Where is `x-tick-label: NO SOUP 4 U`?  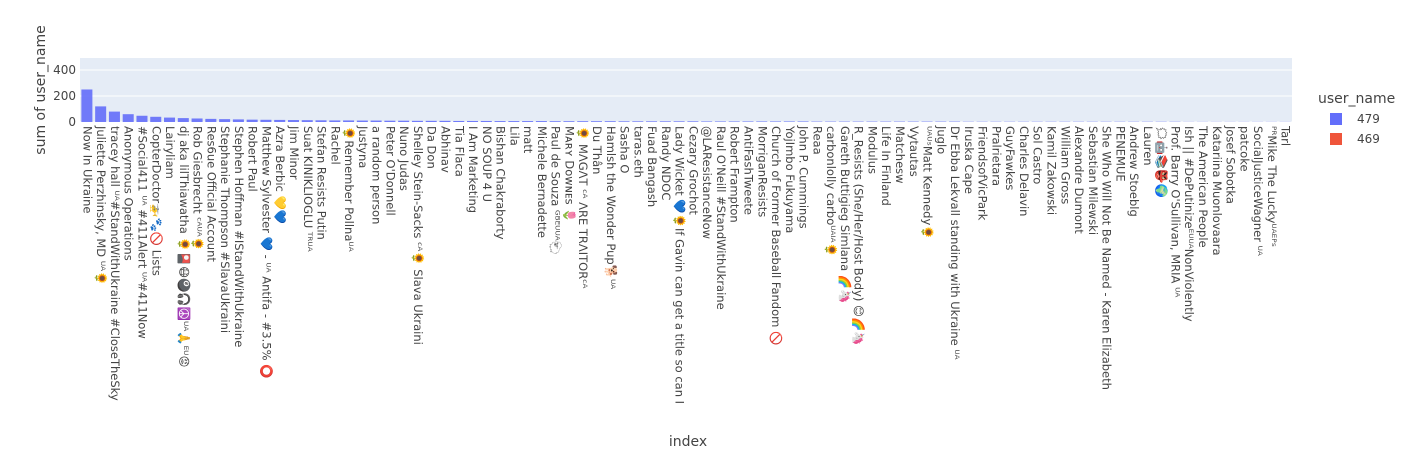
x-tick-label: NO SOUP 4 U is located at coordinates (487, 164).